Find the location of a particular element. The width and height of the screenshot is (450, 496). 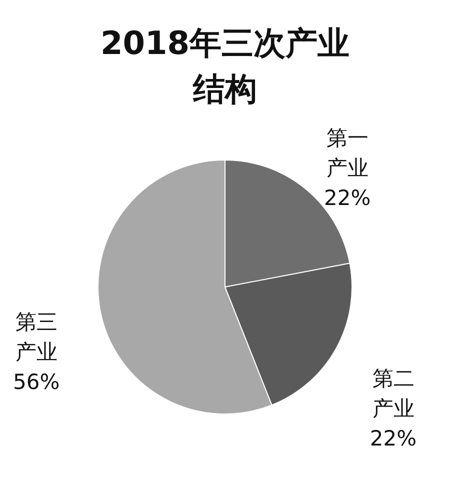

slice-label: 第一产业 is located at coordinates (347, 153).